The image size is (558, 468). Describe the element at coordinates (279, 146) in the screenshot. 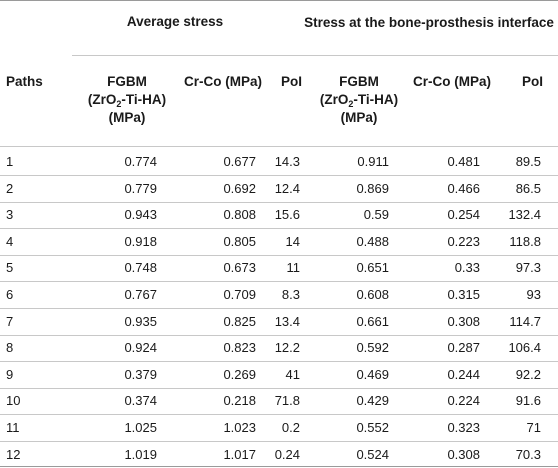

I see `header-bottom-rule` at that location.